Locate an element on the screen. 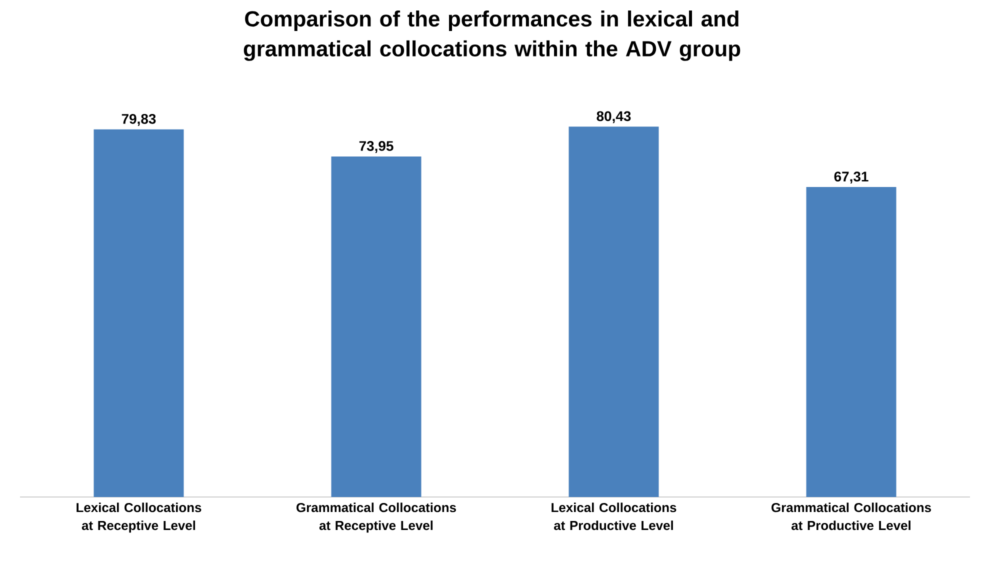  chart-title: Comparison of the performances in lexical and grammatical collocations within the ADV group is located at coordinates (492, 35).